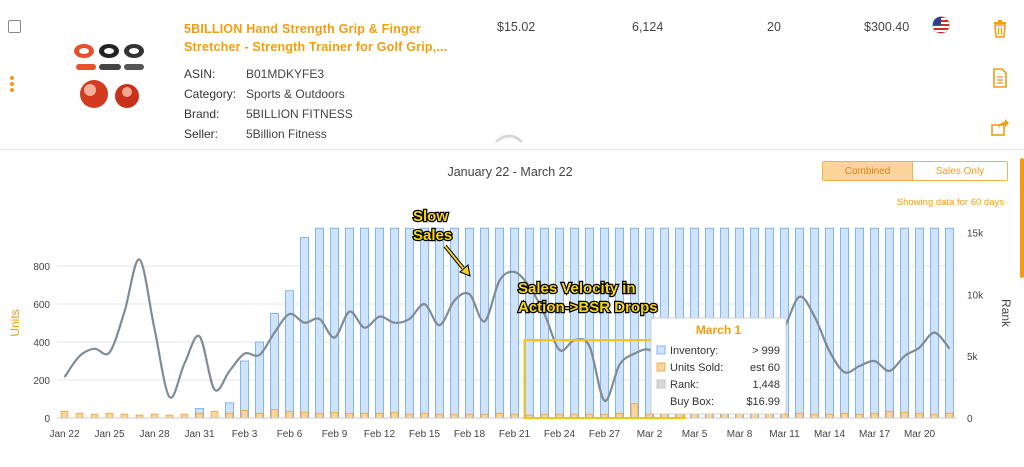 This screenshot has height=467, width=1024. What do you see at coordinates (1000, 127) in the screenshot?
I see `share-icon` at bounding box center [1000, 127].